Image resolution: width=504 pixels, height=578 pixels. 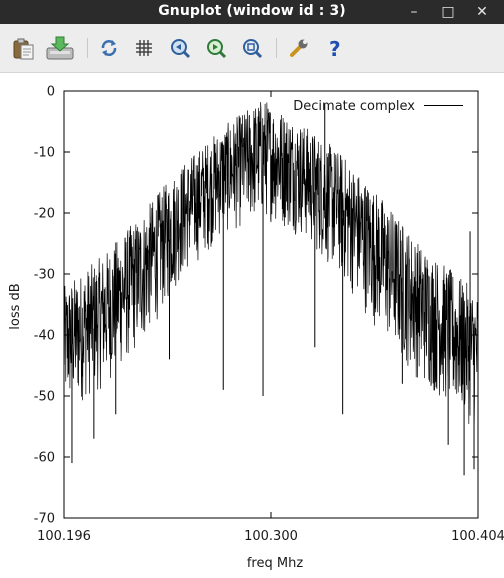 I want to click on minimize-icon: –, so click(x=414, y=12).